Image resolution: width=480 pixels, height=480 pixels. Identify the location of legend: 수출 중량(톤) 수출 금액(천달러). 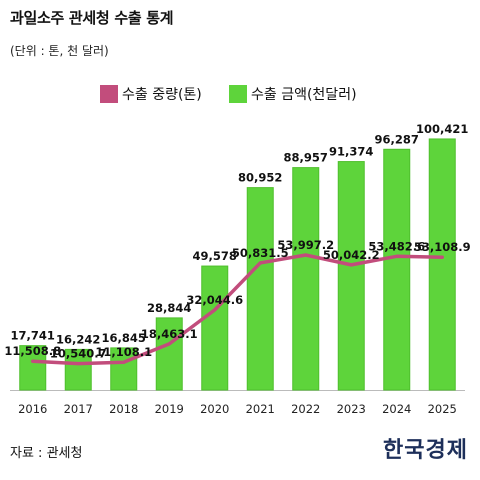
(240, 96).